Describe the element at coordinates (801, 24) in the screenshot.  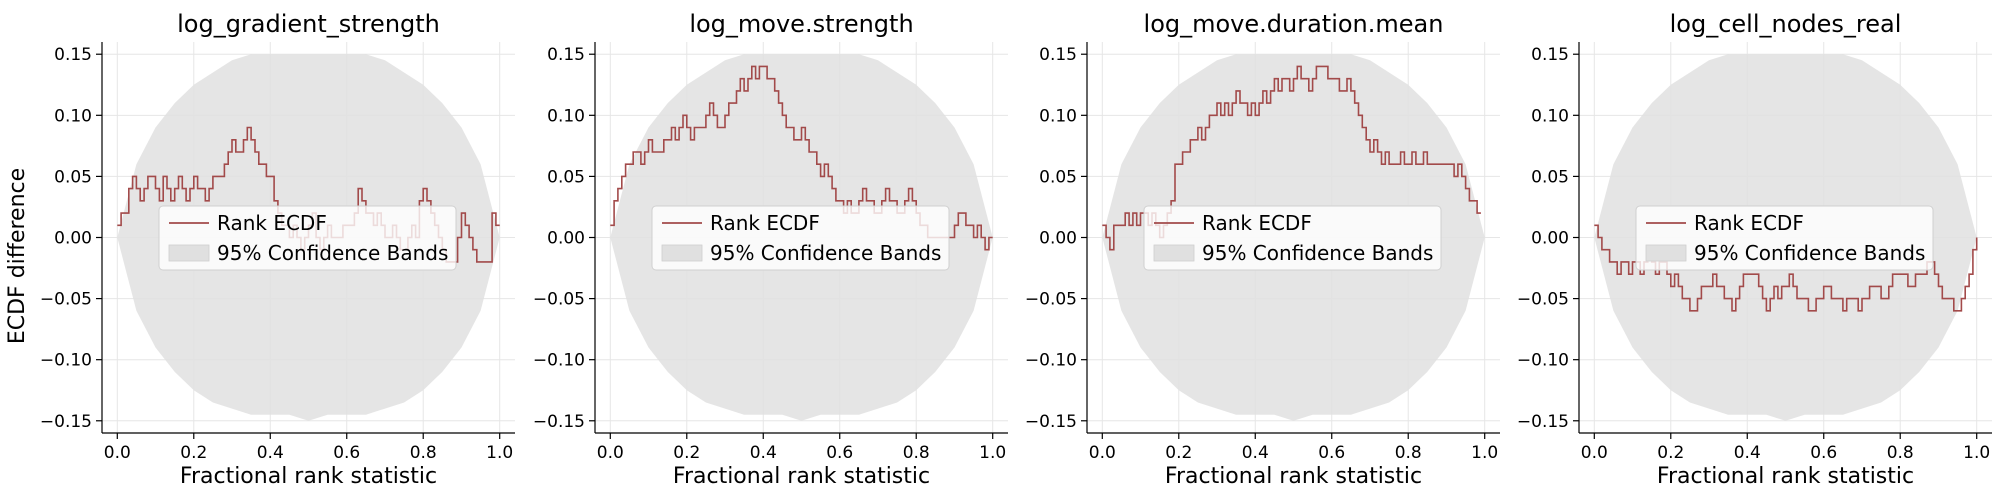
I see `chart-title: log_move.strength` at that location.